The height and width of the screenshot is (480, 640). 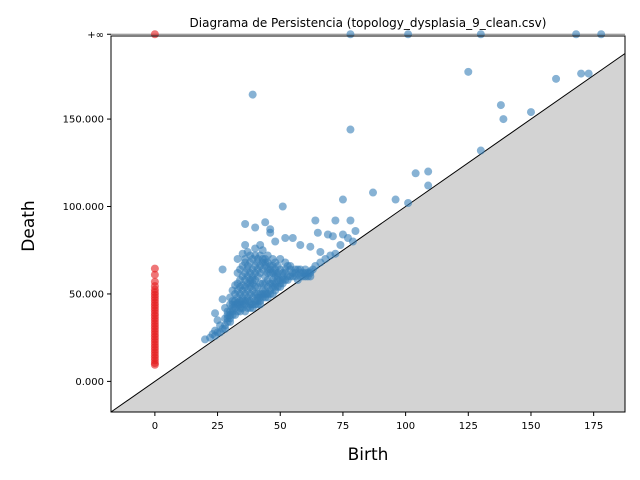 What do you see at coordinates (86, 294) in the screenshot?
I see `y-tick-label: 50.000` at bounding box center [86, 294].